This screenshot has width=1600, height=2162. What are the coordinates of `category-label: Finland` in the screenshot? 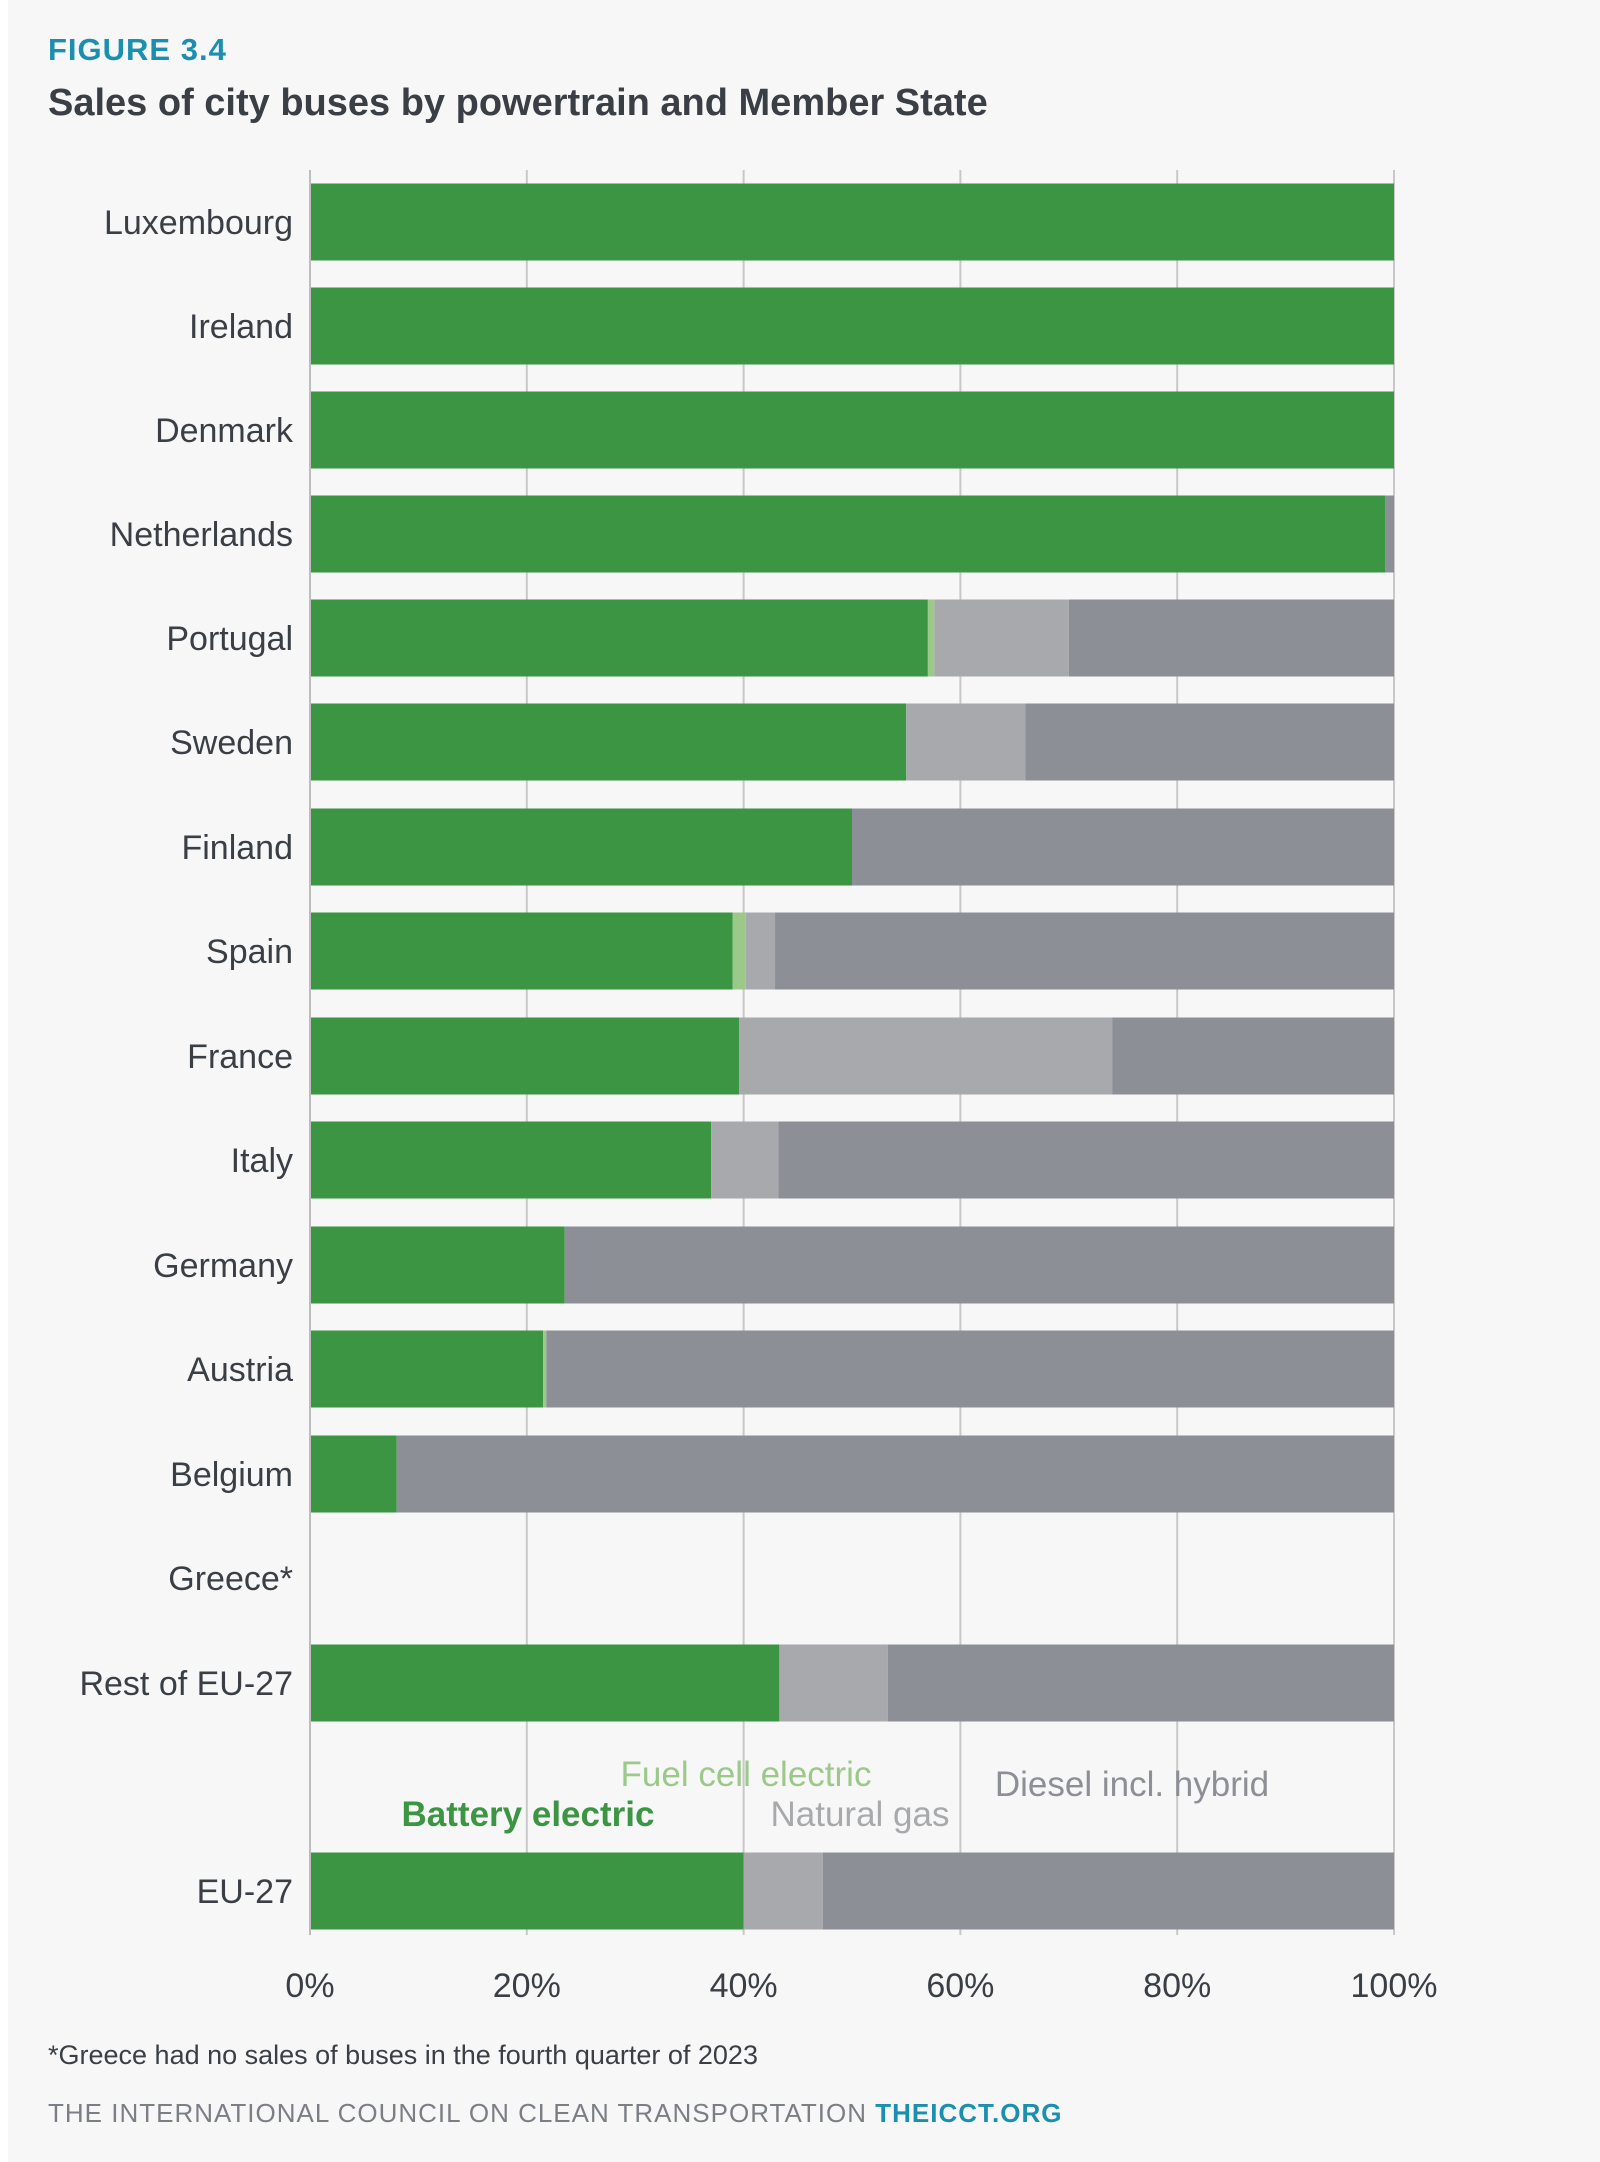 It's located at (237, 848).